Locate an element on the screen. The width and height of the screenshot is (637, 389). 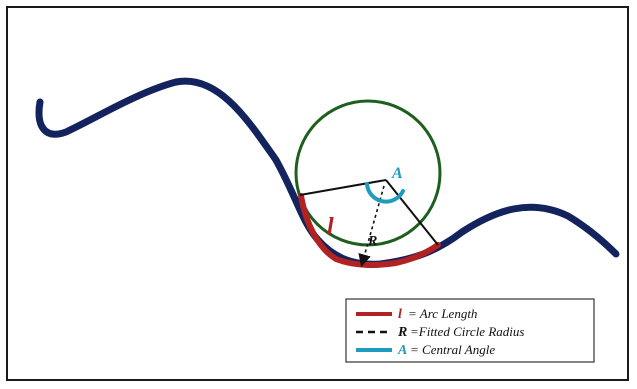
legend-item-fitted-radius: R =Fitted Circle Radius is located at coordinates (440, 332).